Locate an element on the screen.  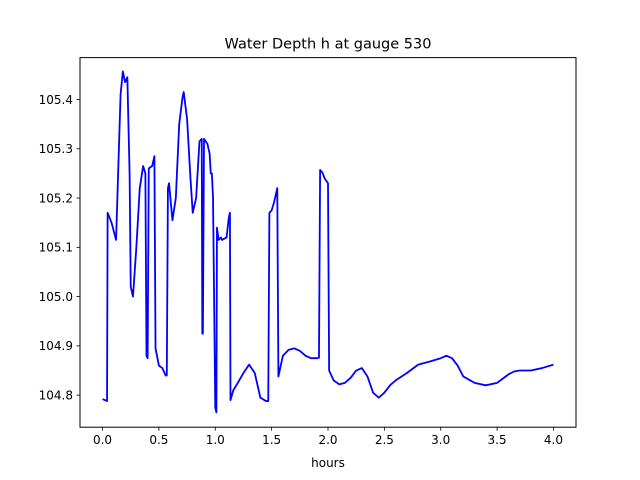
y-tick-label: 105.1 is located at coordinates (56, 248).